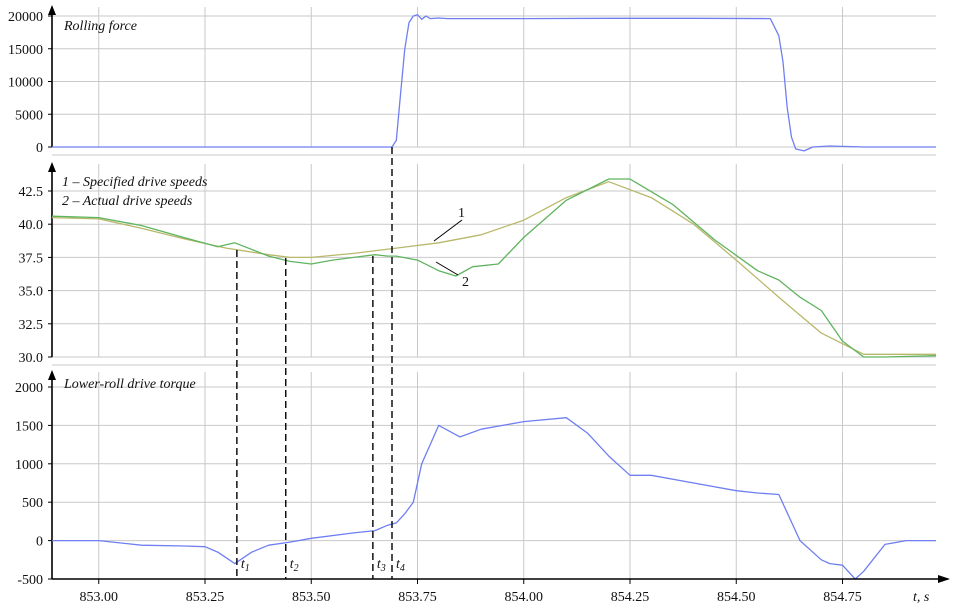 The height and width of the screenshot is (606, 954). Describe the element at coordinates (461, 213) in the screenshot. I see `callout-label-1: 1` at that location.